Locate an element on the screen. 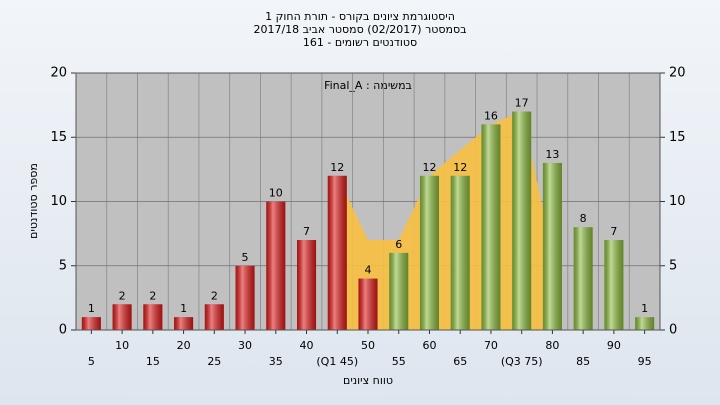 The image size is (720, 405). y2-tick-label: 5 is located at coordinates (673, 265).